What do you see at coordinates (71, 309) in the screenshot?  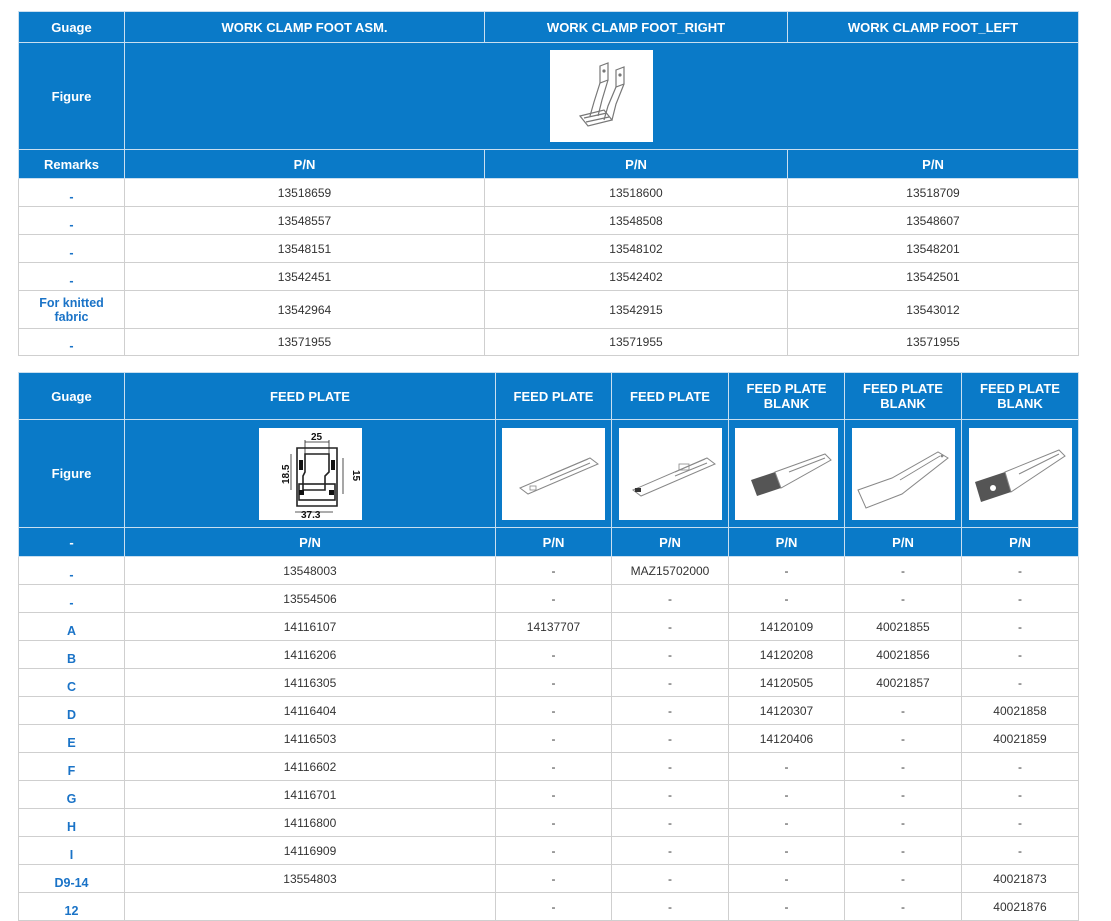 I see `remark-cell: For knitted fabric` at bounding box center [71, 309].